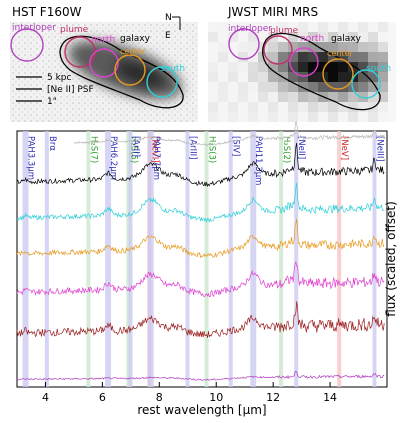  I want to click on spectrum-line-south, so click(200, 203).